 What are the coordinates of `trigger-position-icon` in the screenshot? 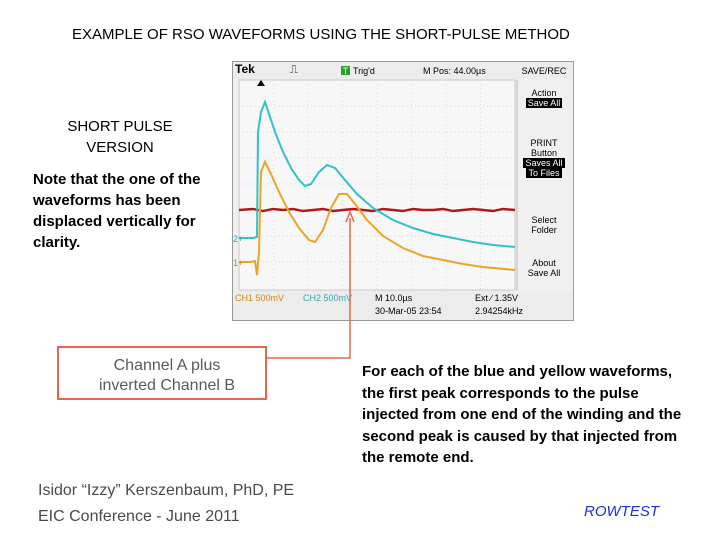 It's located at (261, 83).